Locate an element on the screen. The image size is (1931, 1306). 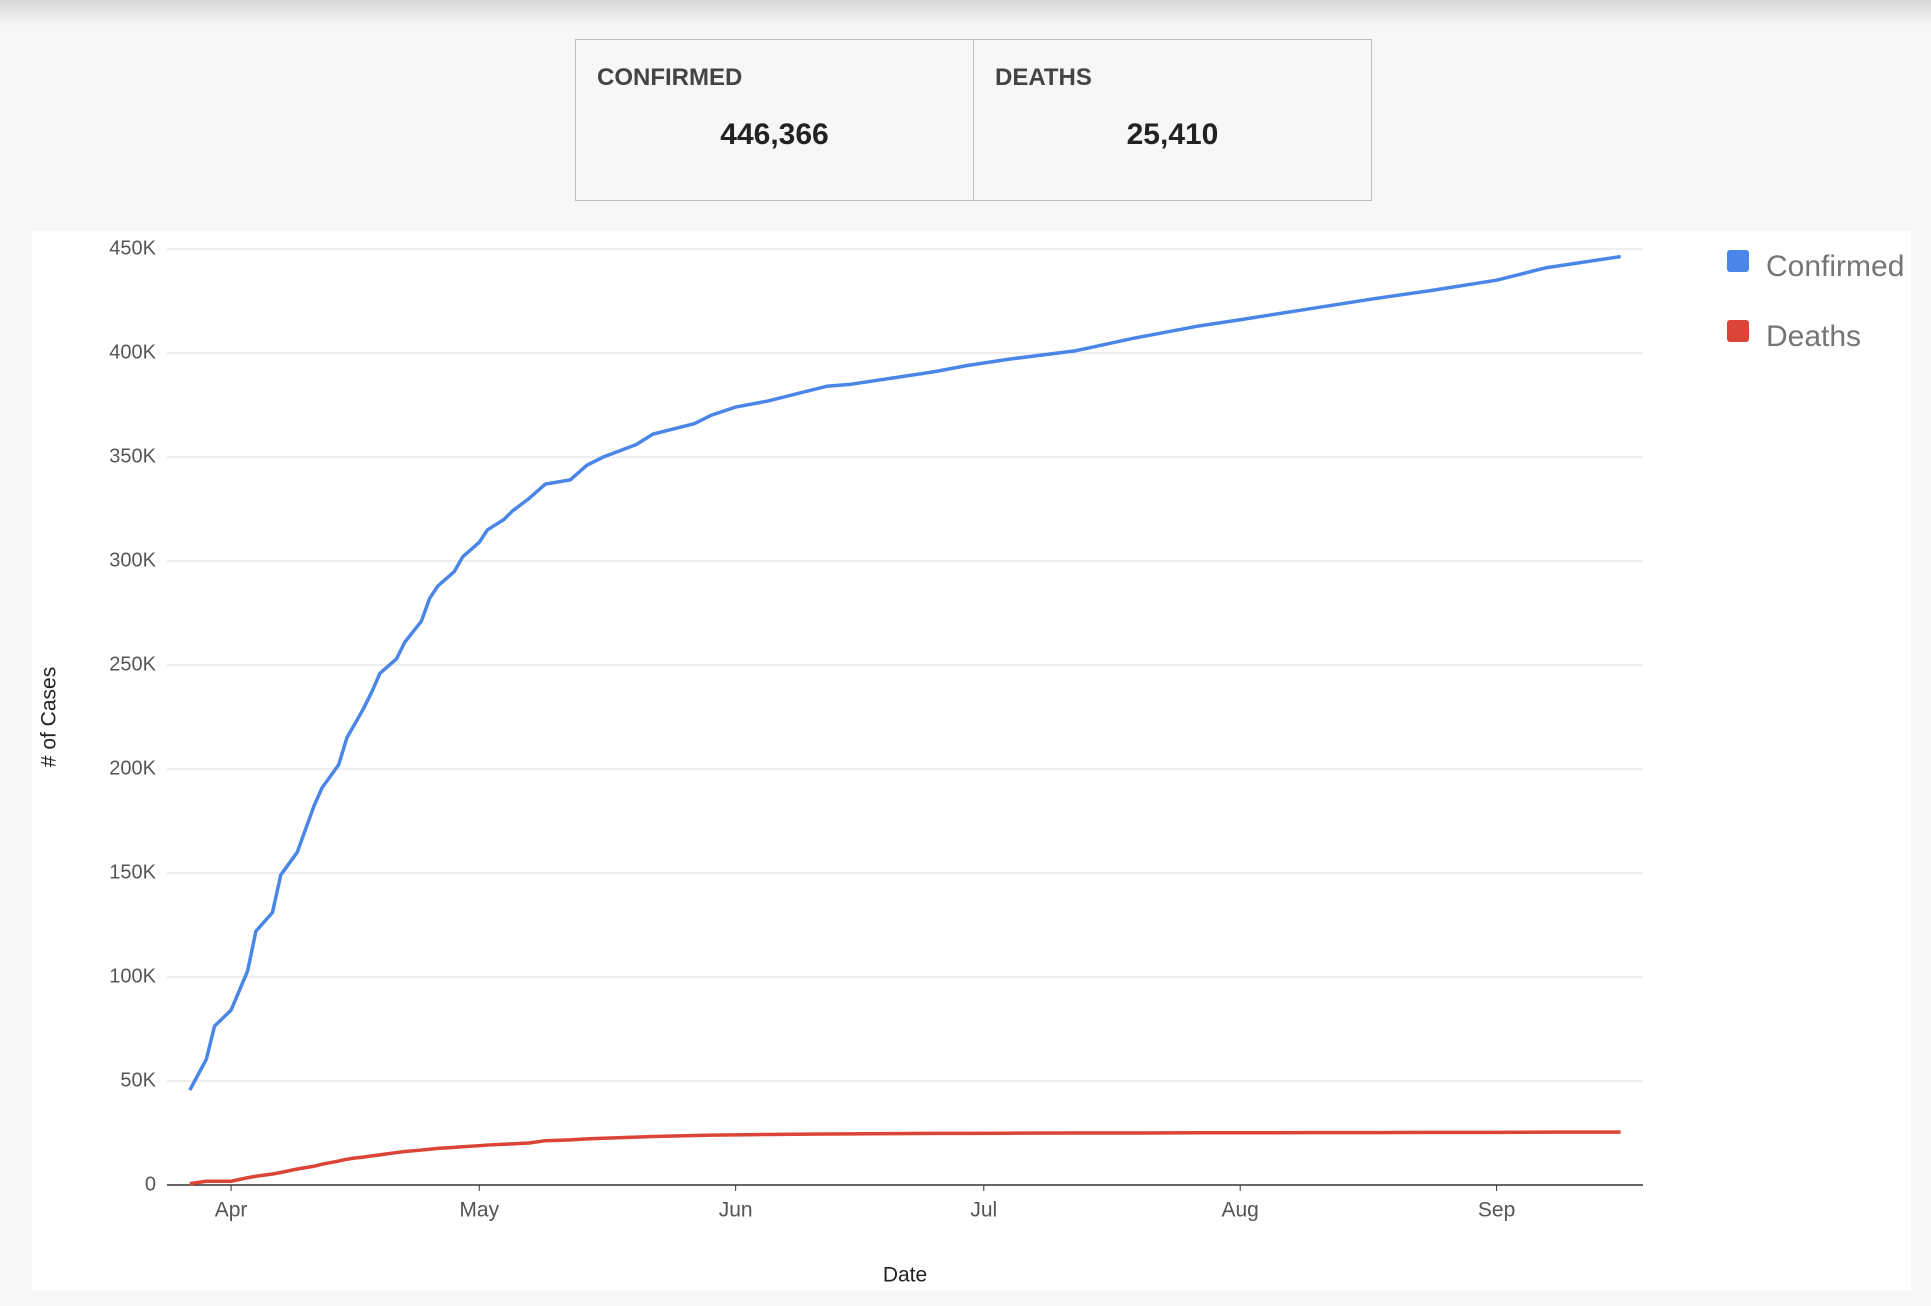
card-label: CONFIRMED is located at coordinates (670, 77).